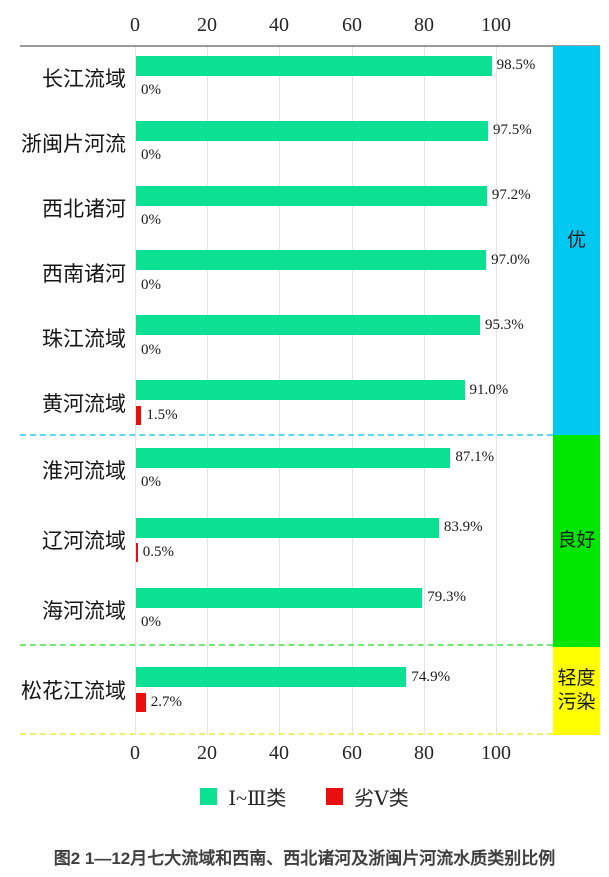 This screenshot has width=609, height=877. What do you see at coordinates (424, 25) in the screenshot?
I see `x-axis-tick-top: 80` at bounding box center [424, 25].